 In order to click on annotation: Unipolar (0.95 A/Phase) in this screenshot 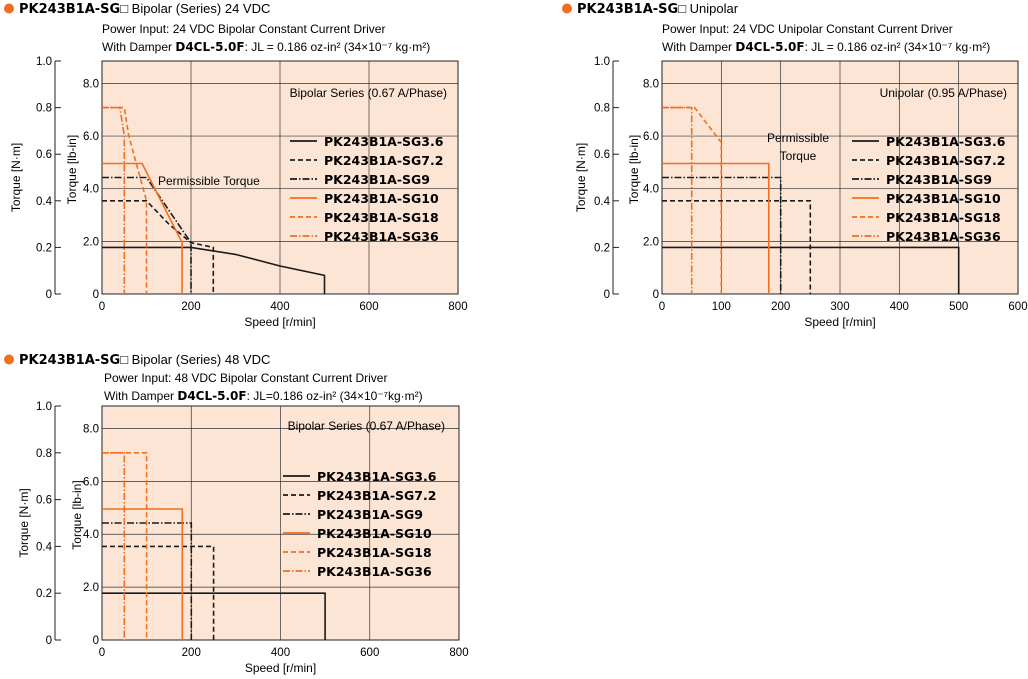, I will do `click(943, 93)`.